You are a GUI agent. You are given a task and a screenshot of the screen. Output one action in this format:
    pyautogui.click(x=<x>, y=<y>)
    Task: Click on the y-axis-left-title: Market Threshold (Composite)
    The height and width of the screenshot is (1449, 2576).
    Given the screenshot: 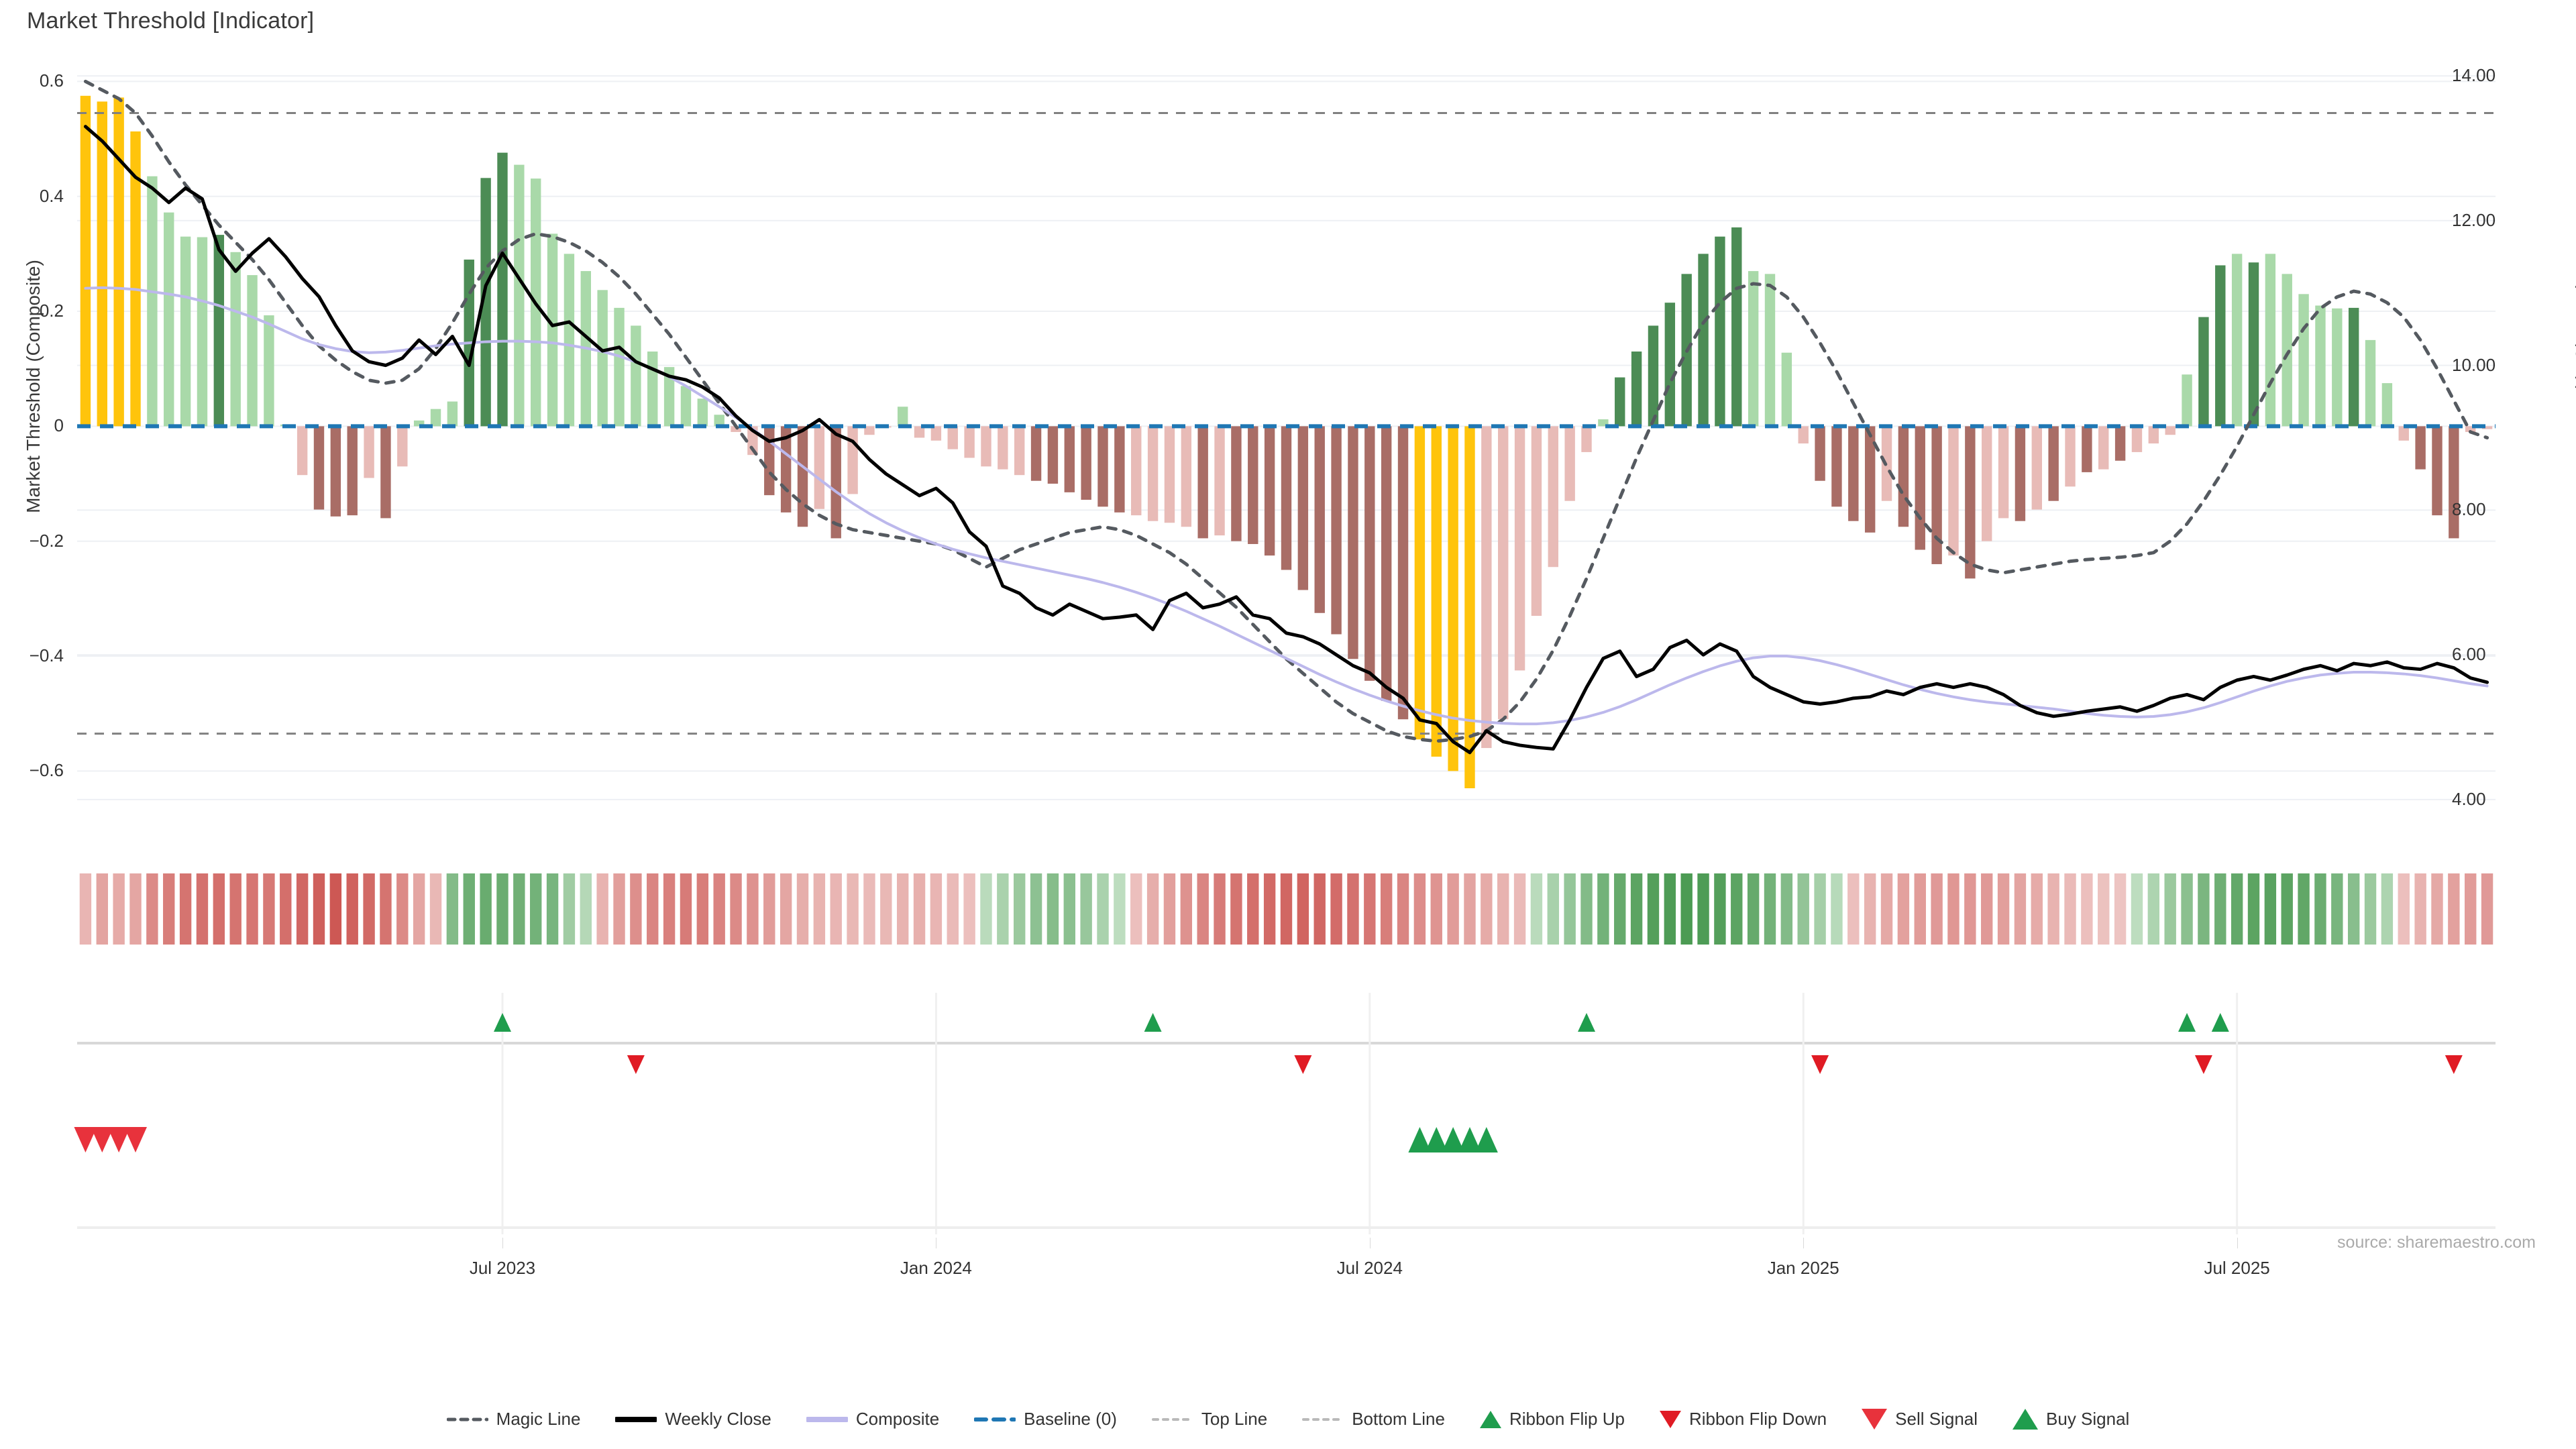 What is the action you would take?
    pyautogui.click(x=33, y=386)
    